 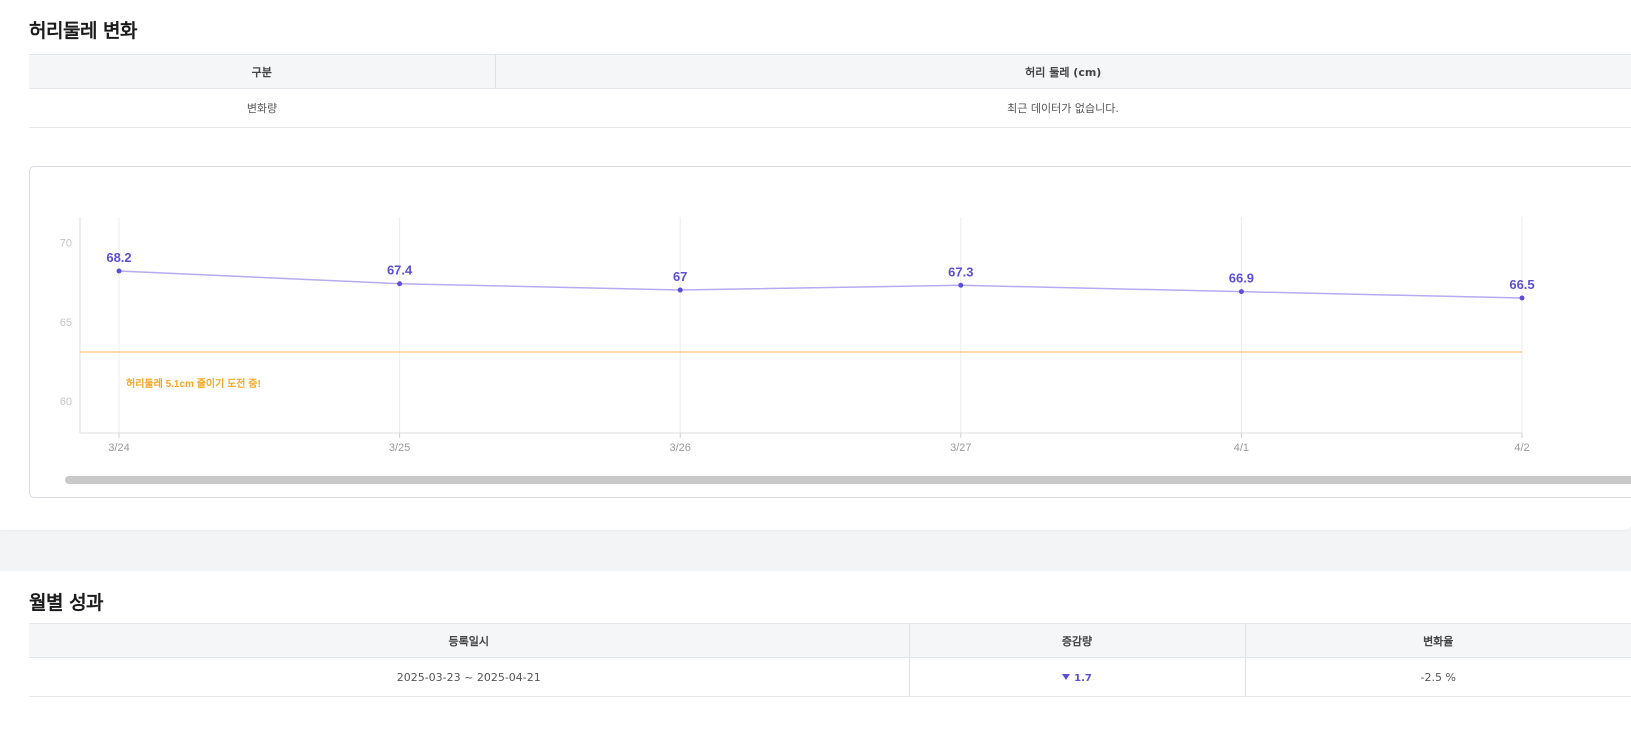 What do you see at coordinates (399, 448) in the screenshot?
I see `x-tick-label: 3/25` at bounding box center [399, 448].